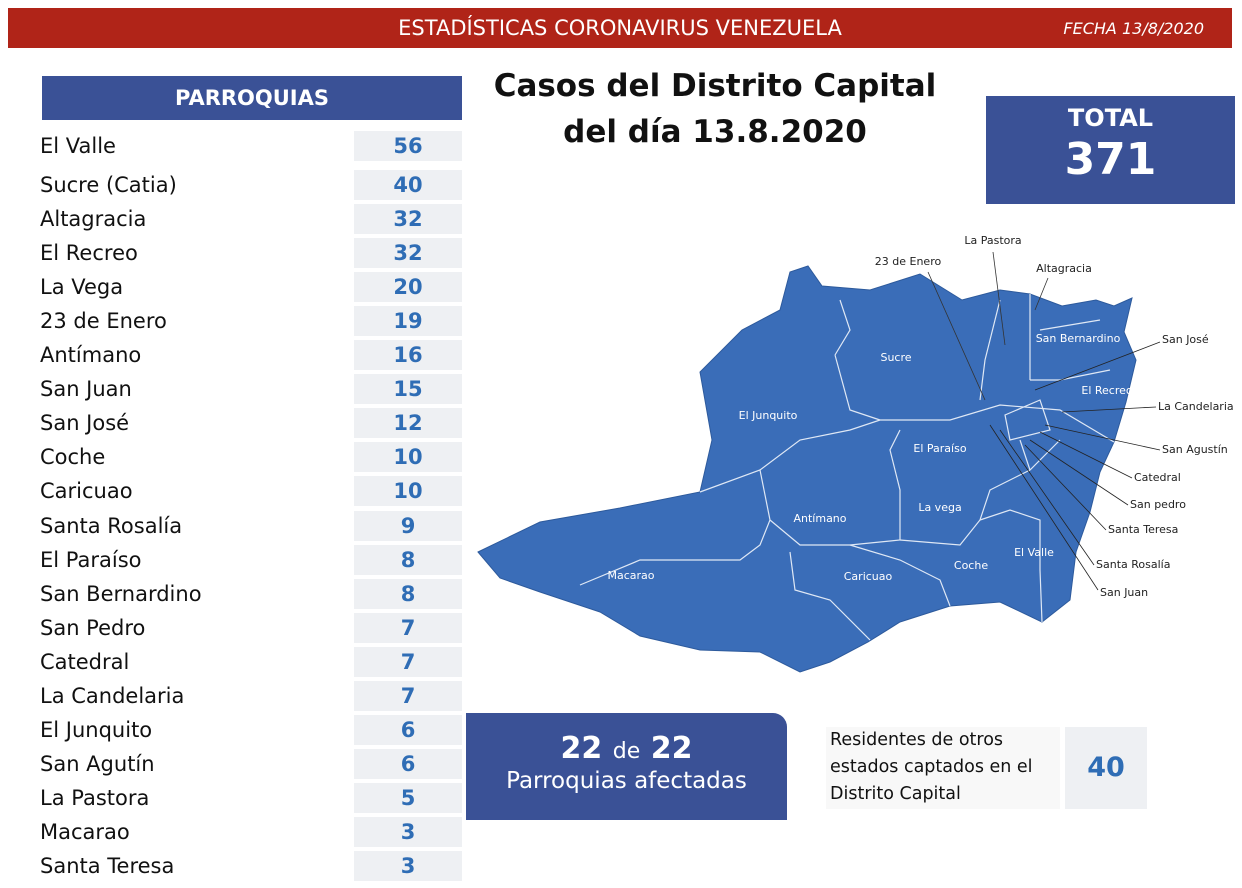  I want to click on map-label: Caricuao, so click(868, 576).